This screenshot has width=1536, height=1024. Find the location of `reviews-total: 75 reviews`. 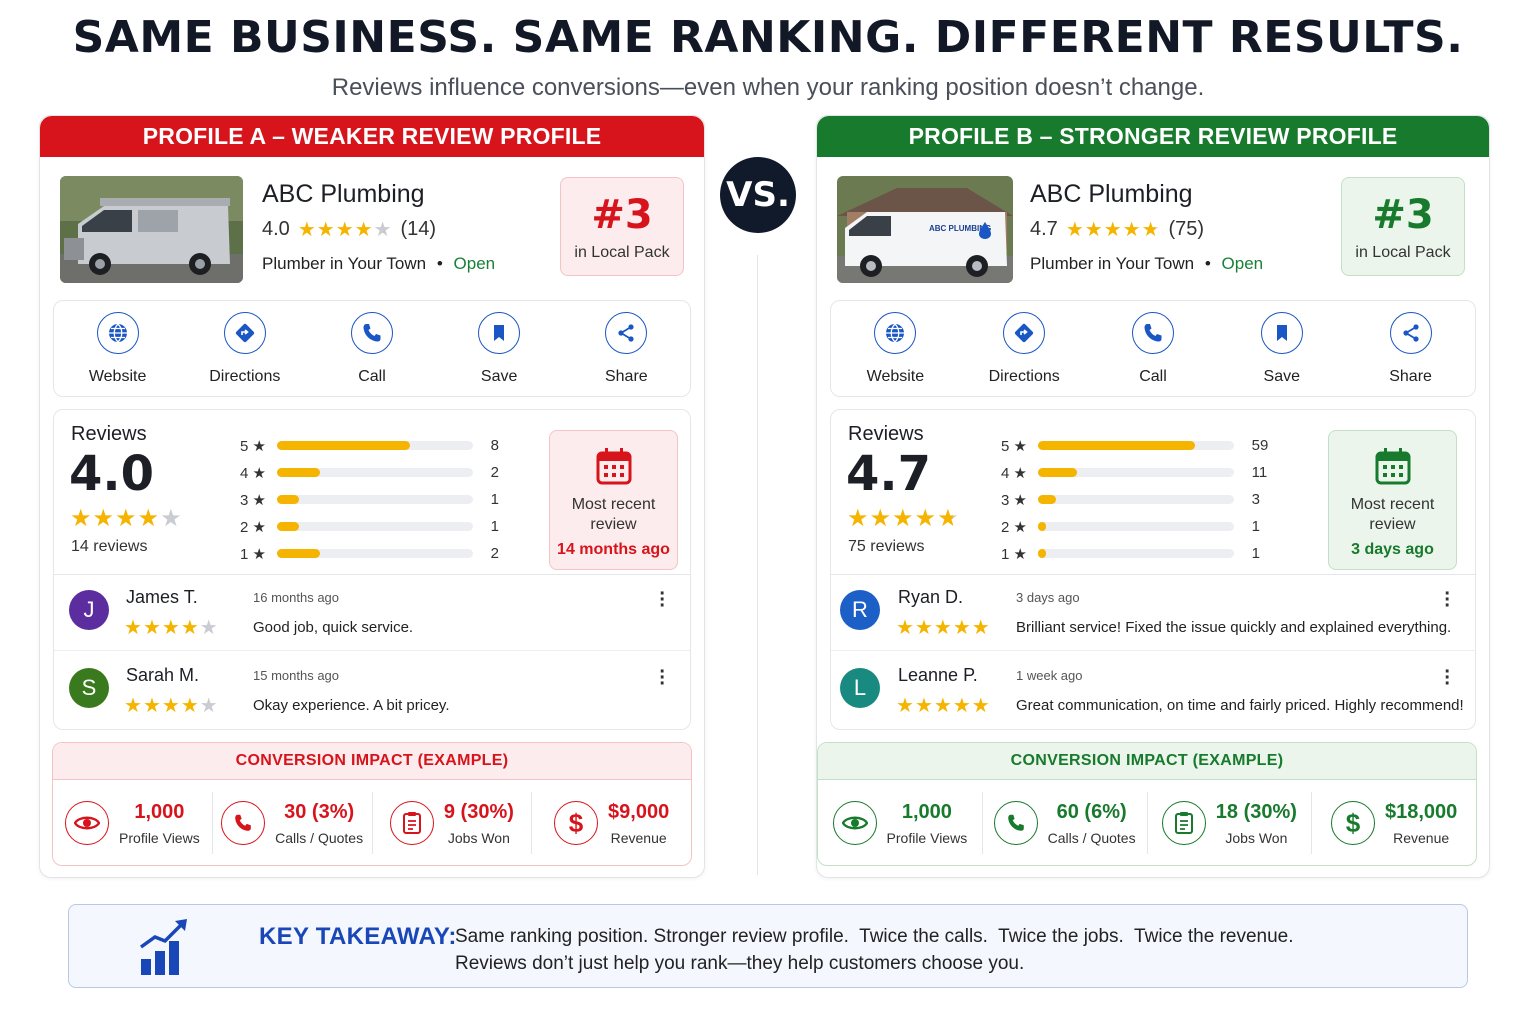

reviews-total: 75 reviews is located at coordinates (886, 546).